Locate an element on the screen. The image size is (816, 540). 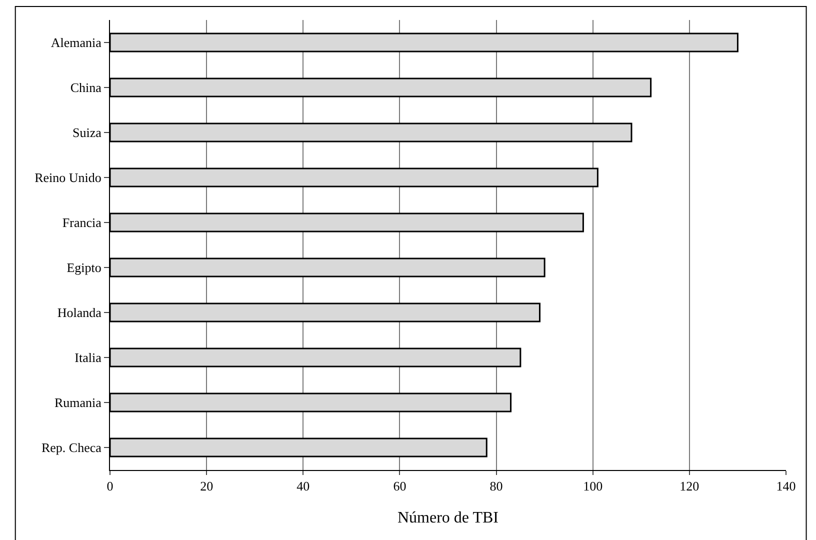
y-tick-label: Italia is located at coordinates (88, 358).